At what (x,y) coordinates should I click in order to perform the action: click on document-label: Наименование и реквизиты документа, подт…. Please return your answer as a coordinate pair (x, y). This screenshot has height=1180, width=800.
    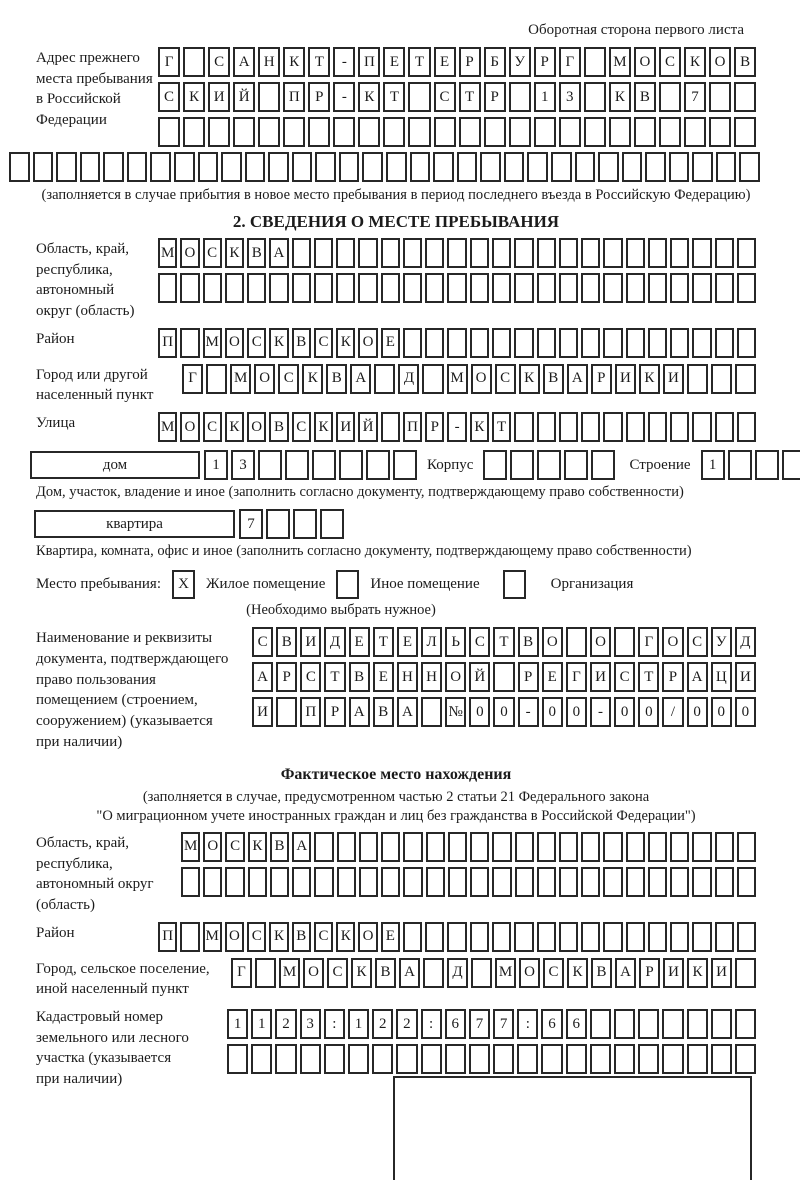
    Looking at the image, I should click on (132, 690).